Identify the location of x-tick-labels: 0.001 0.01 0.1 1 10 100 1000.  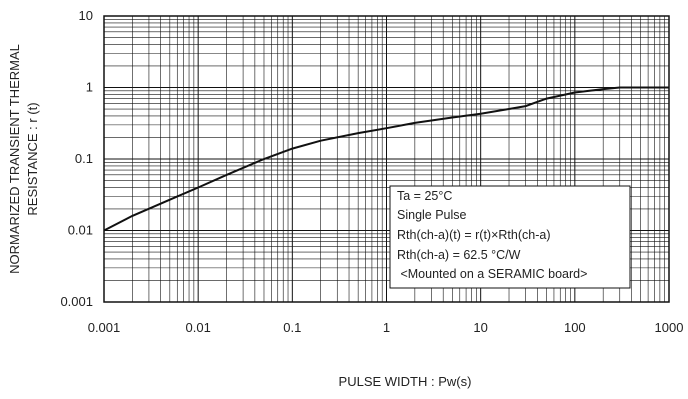
(386, 327).